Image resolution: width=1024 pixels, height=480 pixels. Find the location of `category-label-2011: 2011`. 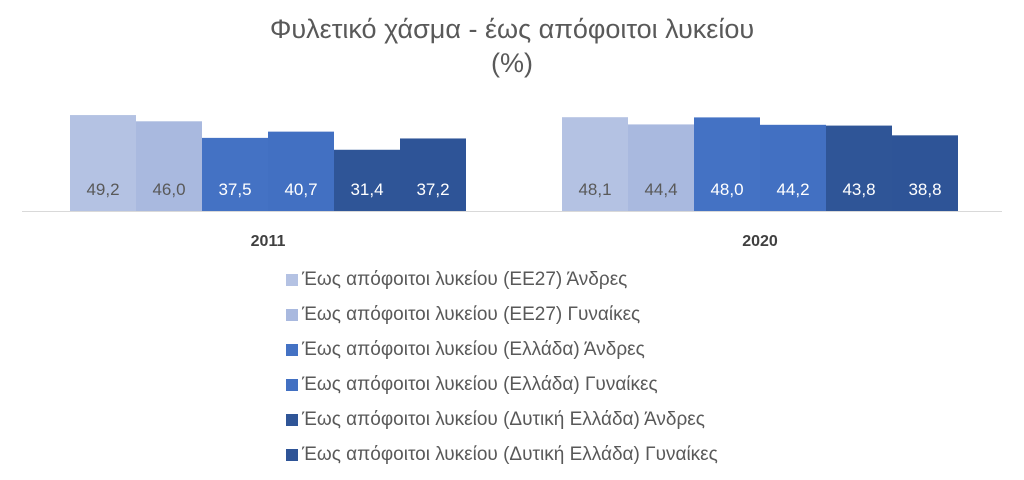

category-label-2011: 2011 is located at coordinates (268, 241).